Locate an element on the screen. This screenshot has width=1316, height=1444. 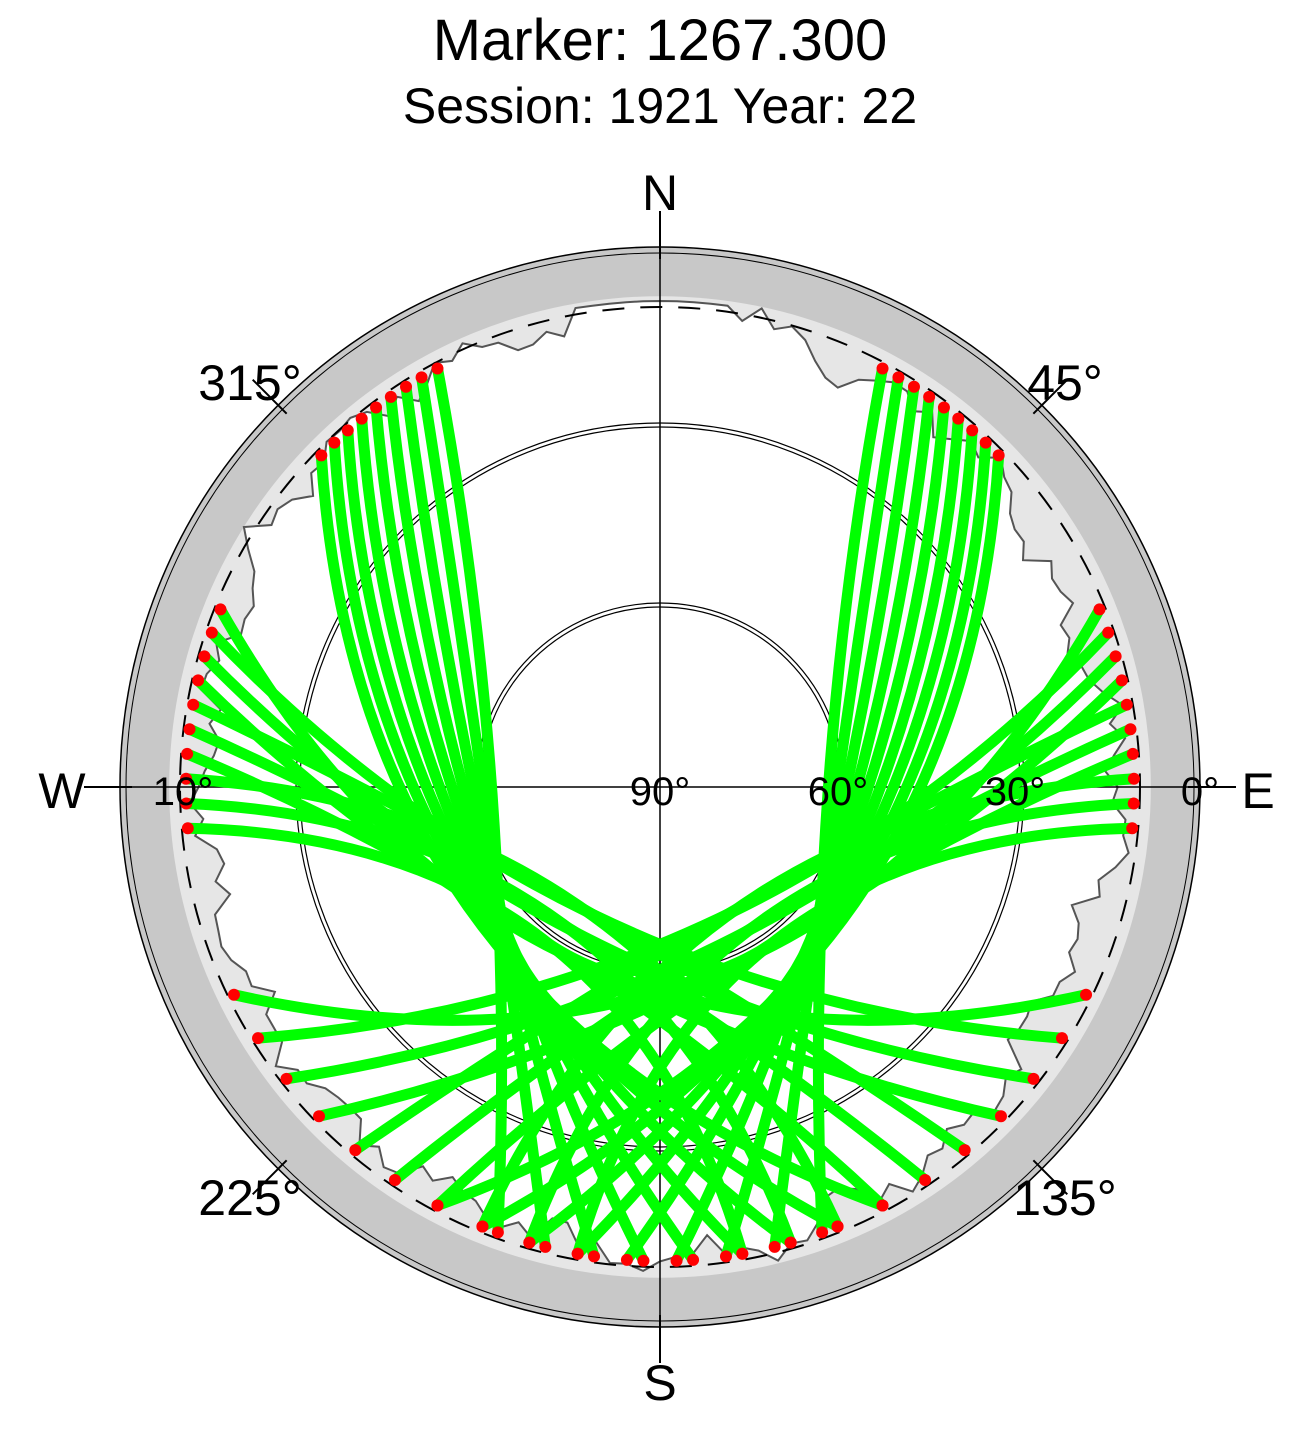
azimuth-label-225: 225° is located at coordinates (249, 1198).